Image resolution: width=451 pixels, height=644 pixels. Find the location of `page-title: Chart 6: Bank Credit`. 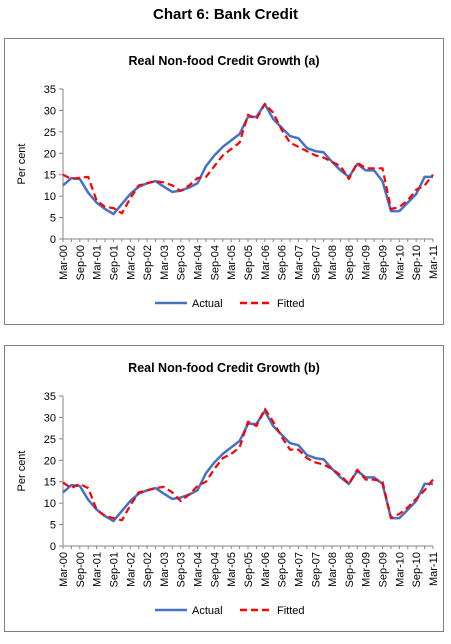

page-title: Chart 6: Bank Credit is located at coordinates (225, 14).